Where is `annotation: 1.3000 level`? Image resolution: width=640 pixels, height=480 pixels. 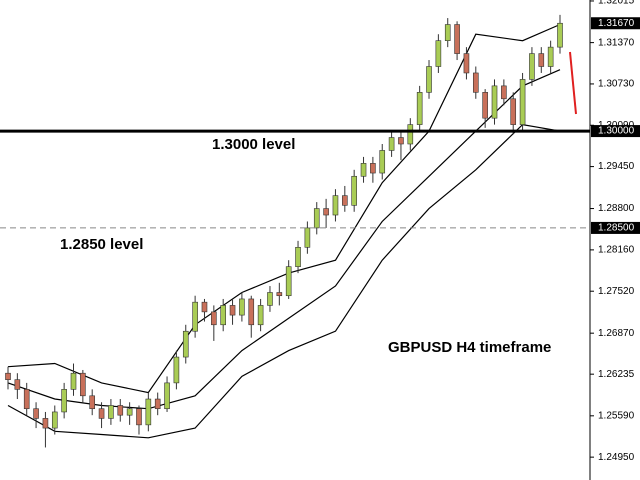 annotation: 1.3000 level is located at coordinates (253, 144).